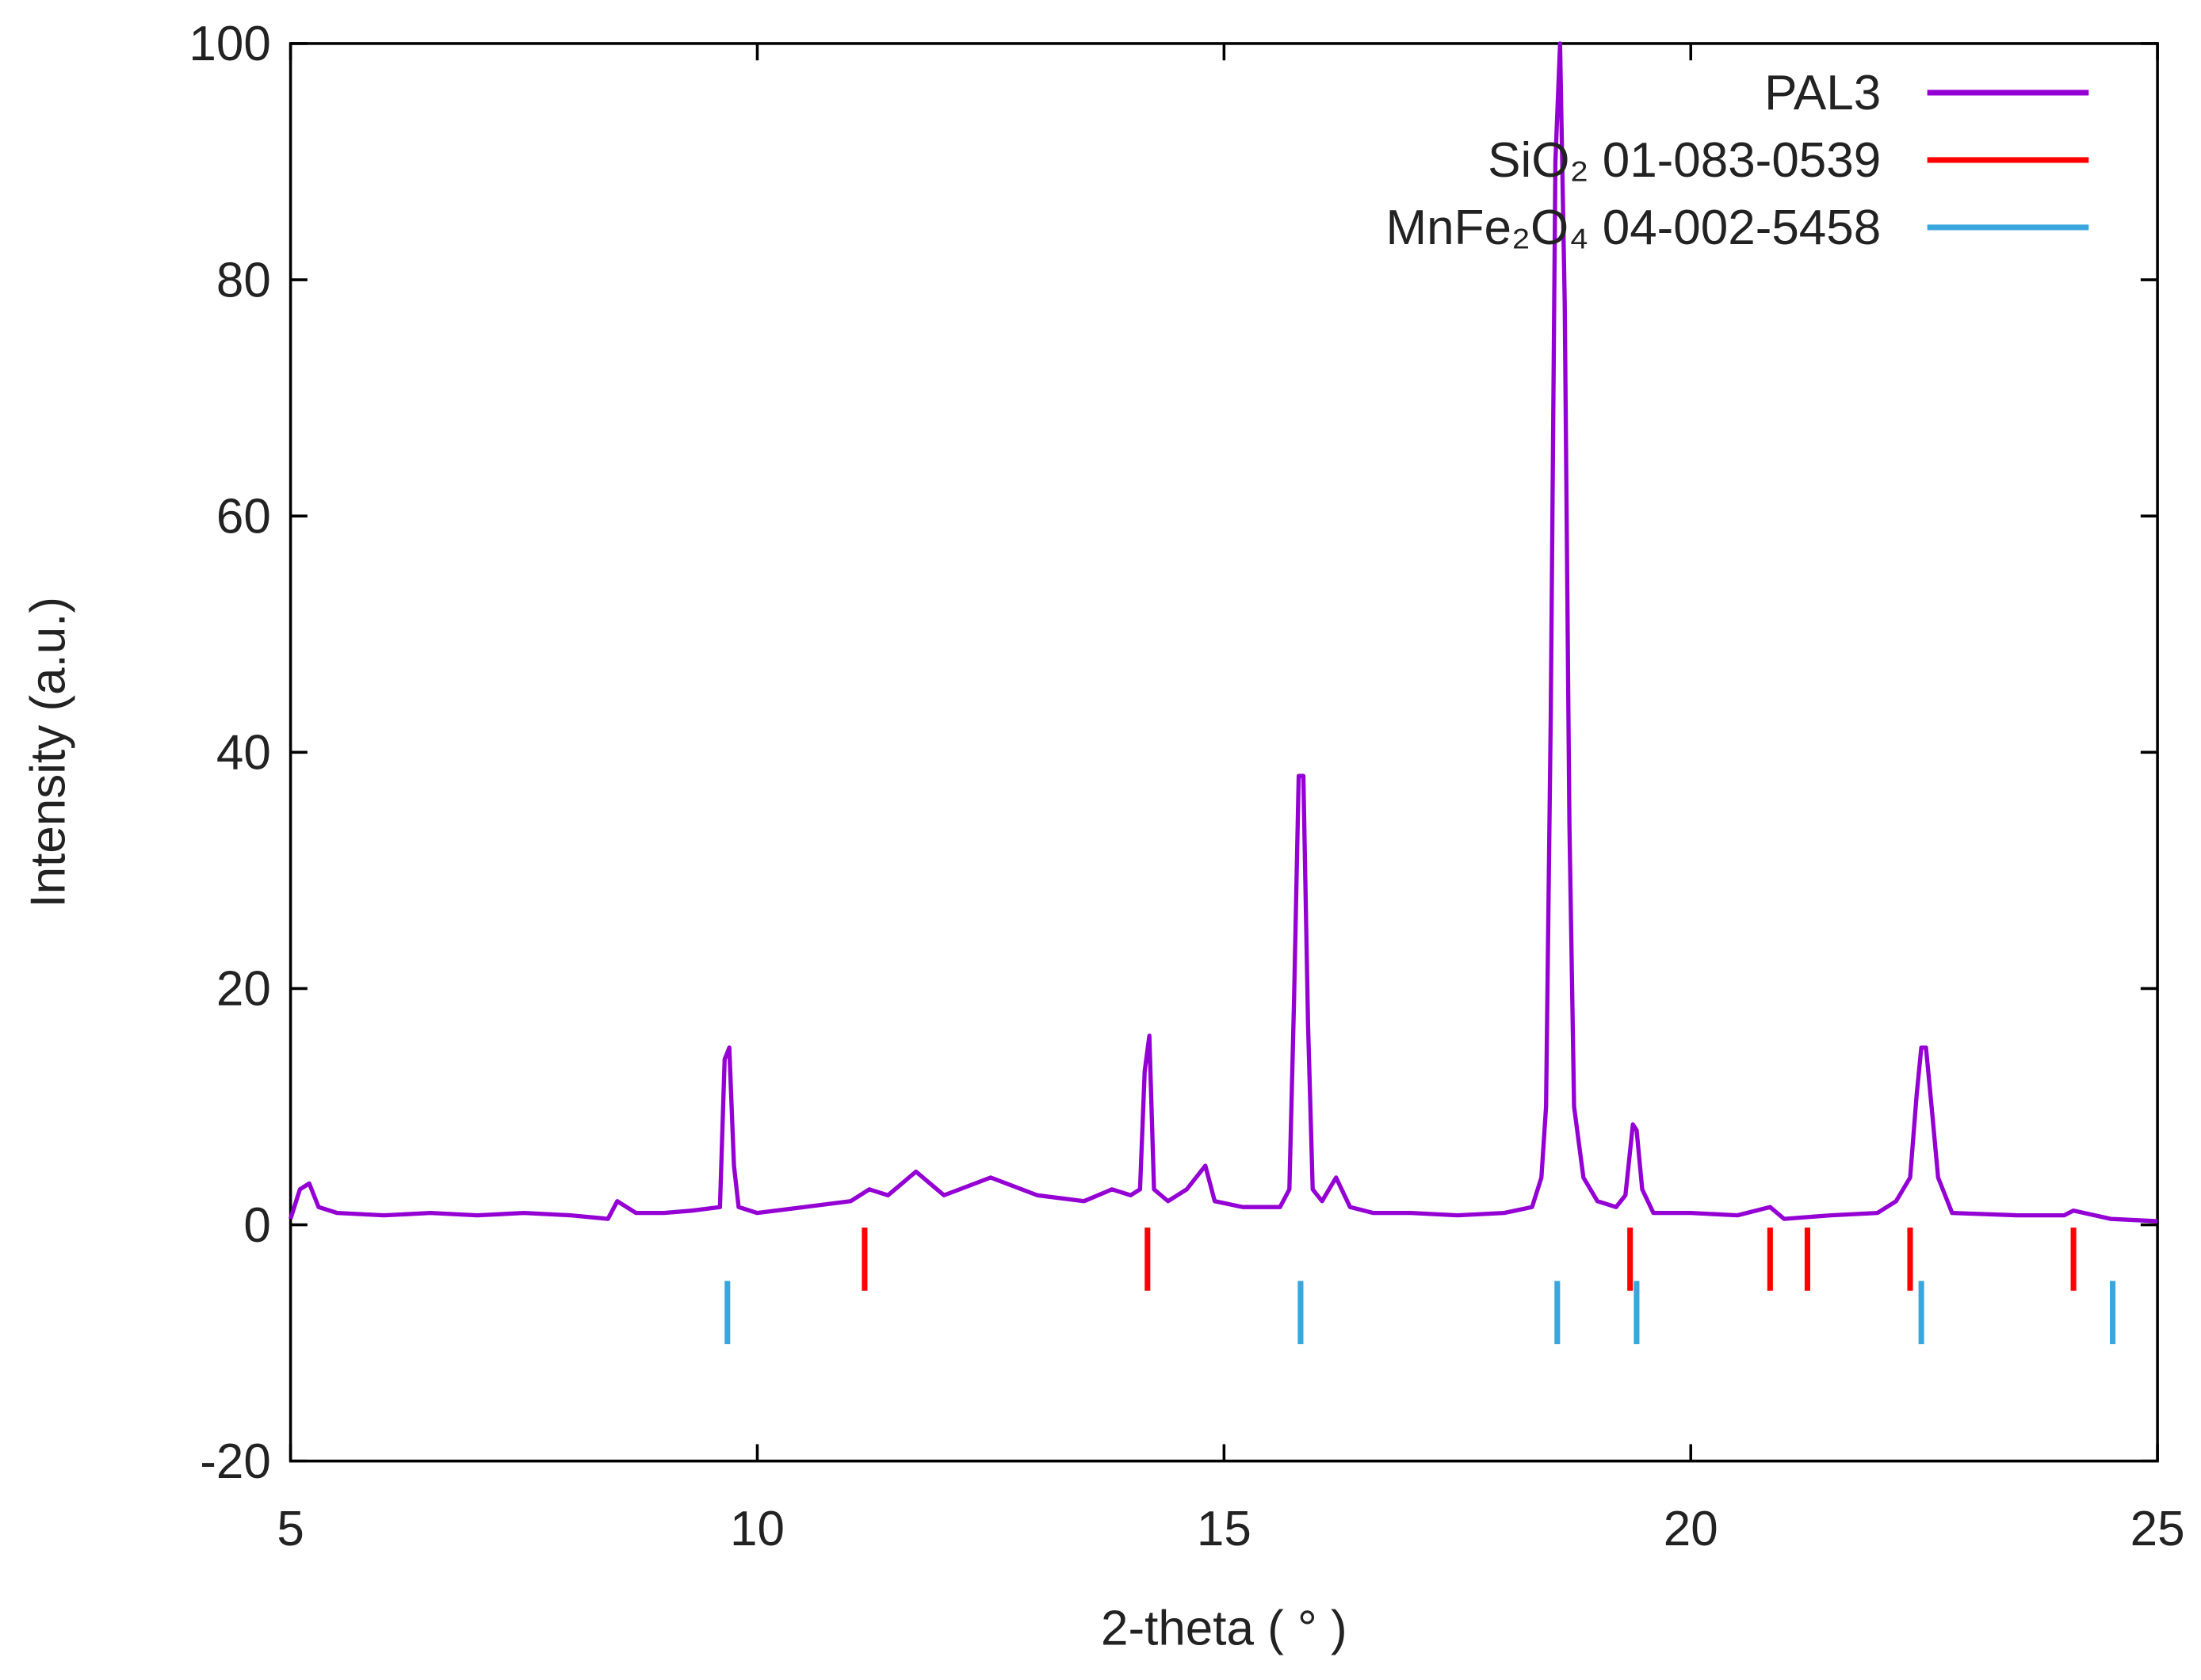 The width and height of the screenshot is (2201, 1680). Describe the element at coordinates (757, 1529) in the screenshot. I see `x-tick-label: 10` at that location.